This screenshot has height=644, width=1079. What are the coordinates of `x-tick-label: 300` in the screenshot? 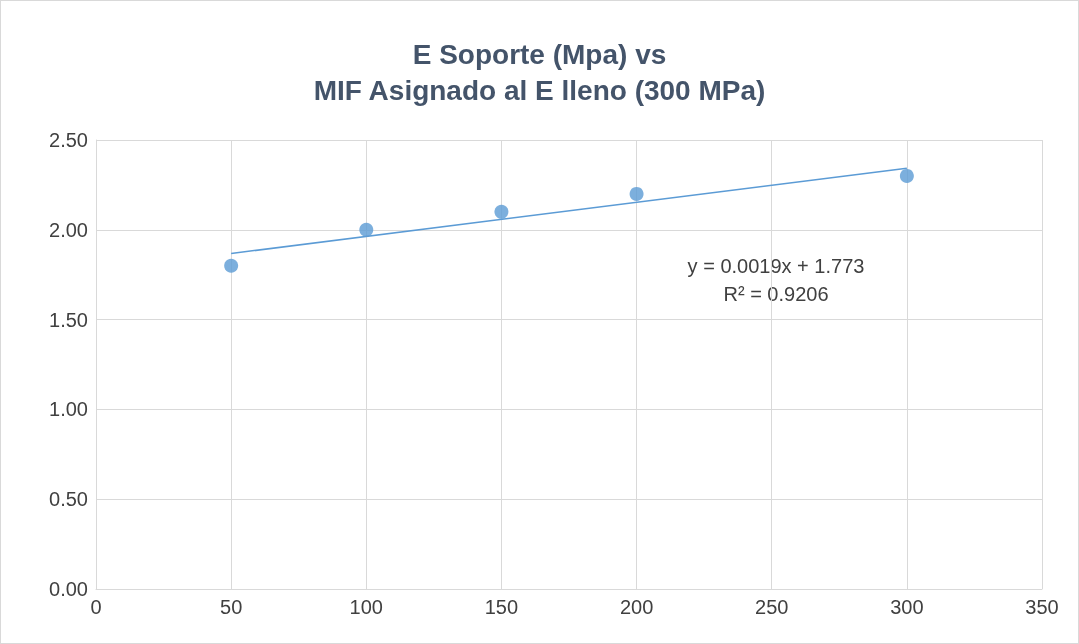 It's located at (907, 607).